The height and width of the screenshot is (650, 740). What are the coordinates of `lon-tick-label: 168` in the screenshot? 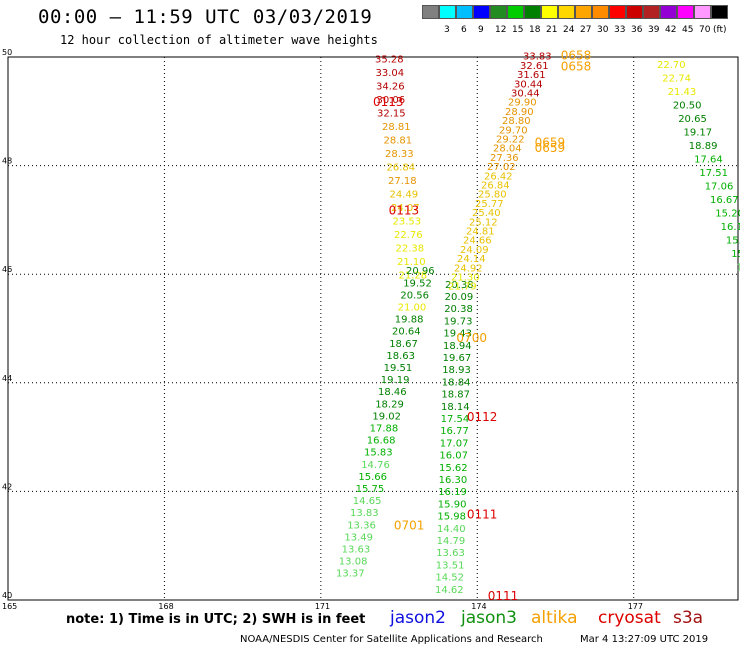 It's located at (165, 606).